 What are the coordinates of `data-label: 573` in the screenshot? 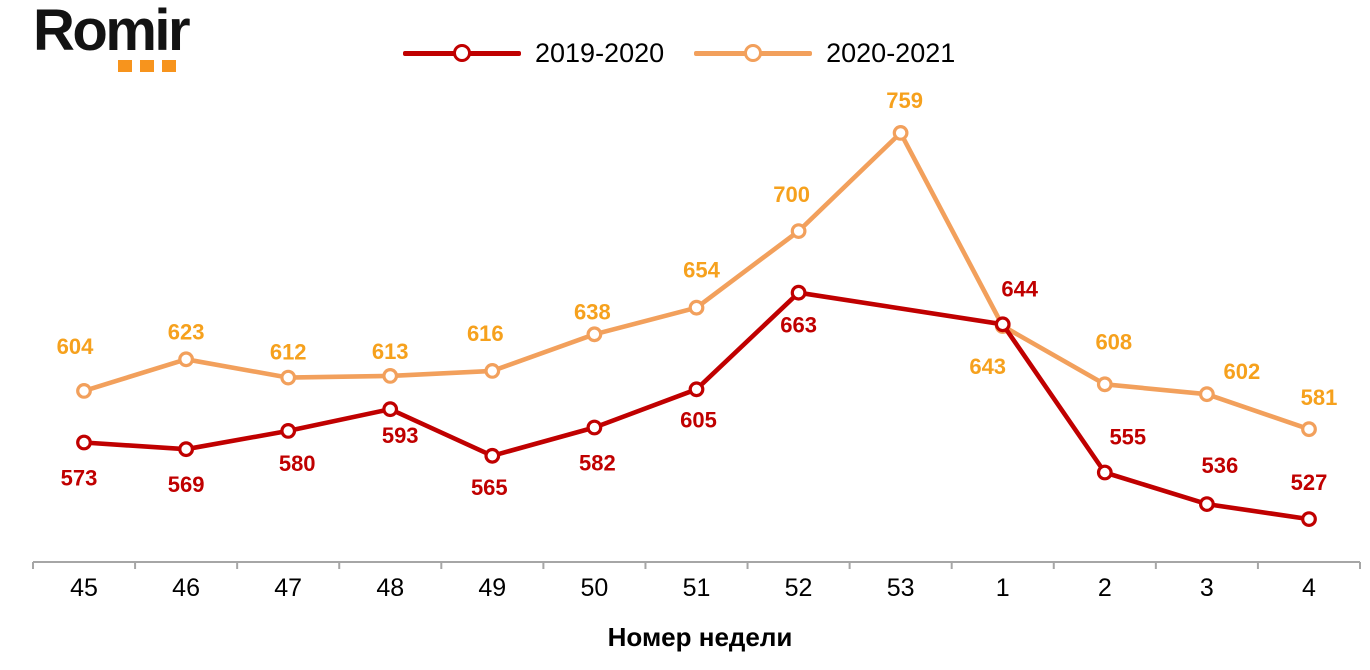 It's located at (79, 478).